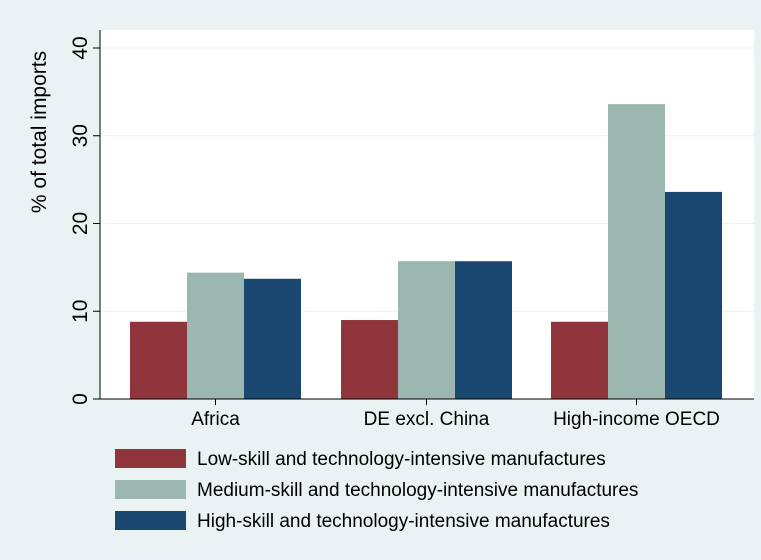 Image resolution: width=761 pixels, height=560 pixels. What do you see at coordinates (636, 419) in the screenshot?
I see `x-tick-label: High-income OECD` at bounding box center [636, 419].